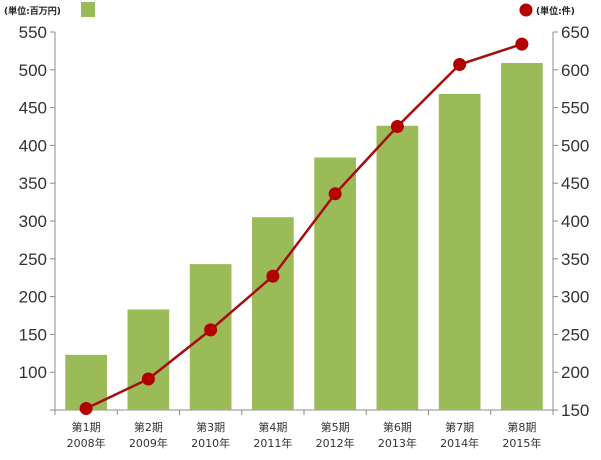 The image size is (601, 460). Describe the element at coordinates (521, 443) in the screenshot. I see `category-label-year: 2015年` at that location.